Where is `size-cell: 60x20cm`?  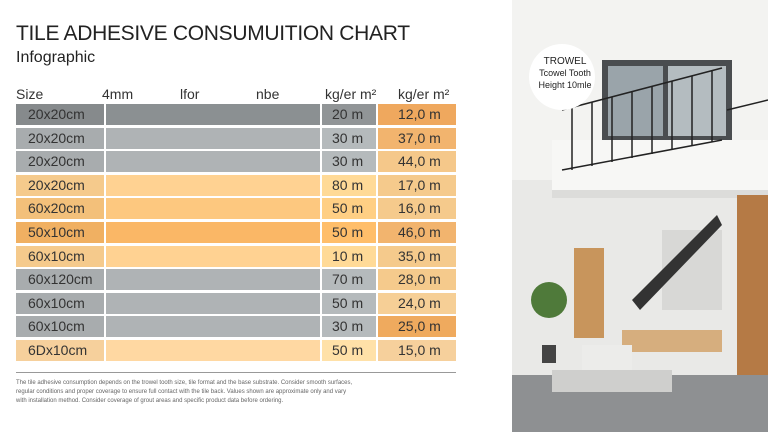
size-cell: 60x20cm is located at coordinates (56, 208).